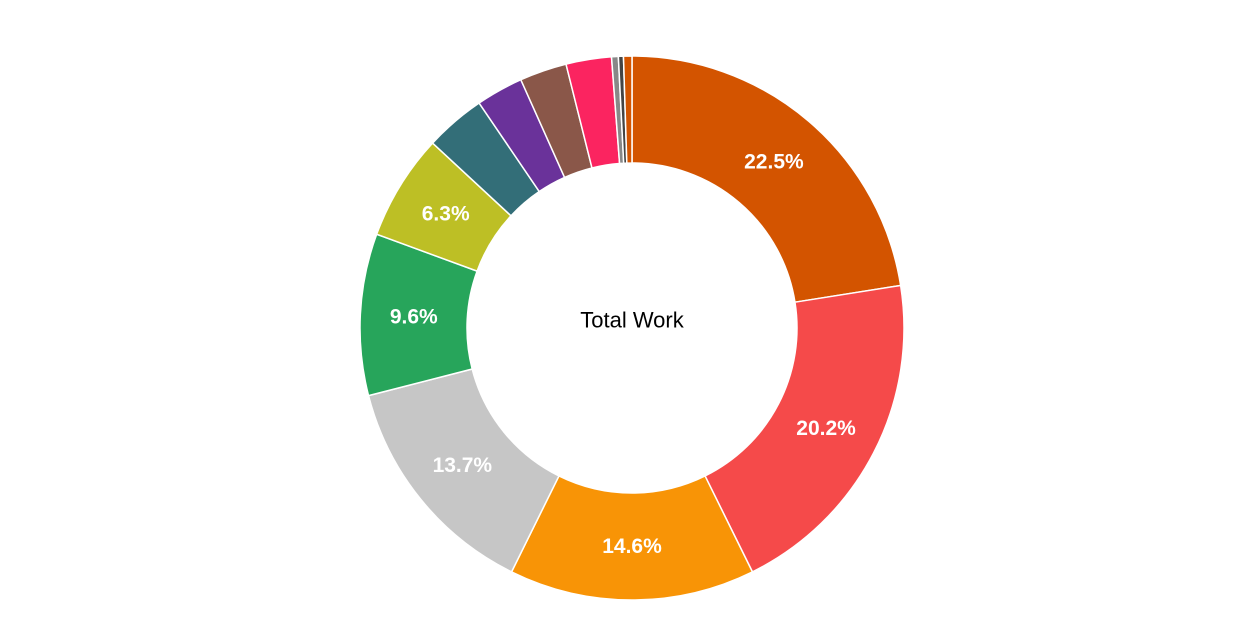 The width and height of the screenshot is (1250, 620). Describe the element at coordinates (826, 428) in the screenshot. I see `slice-label-1: 20.2%` at that location.